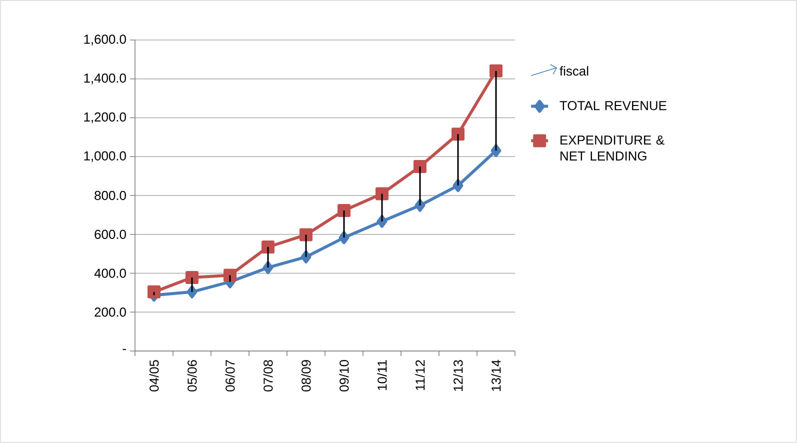 The image size is (797, 443). Describe the element at coordinates (420, 375) in the screenshot. I see `x-tick-label: 11/12` at that location.